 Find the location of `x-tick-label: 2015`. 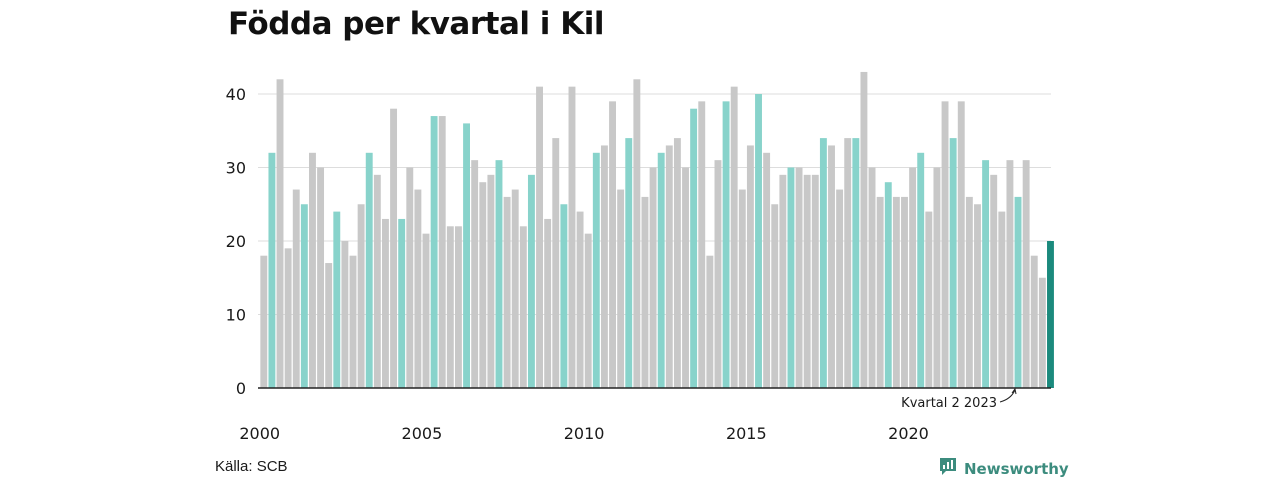

x-tick-label: 2015 is located at coordinates (746, 433).